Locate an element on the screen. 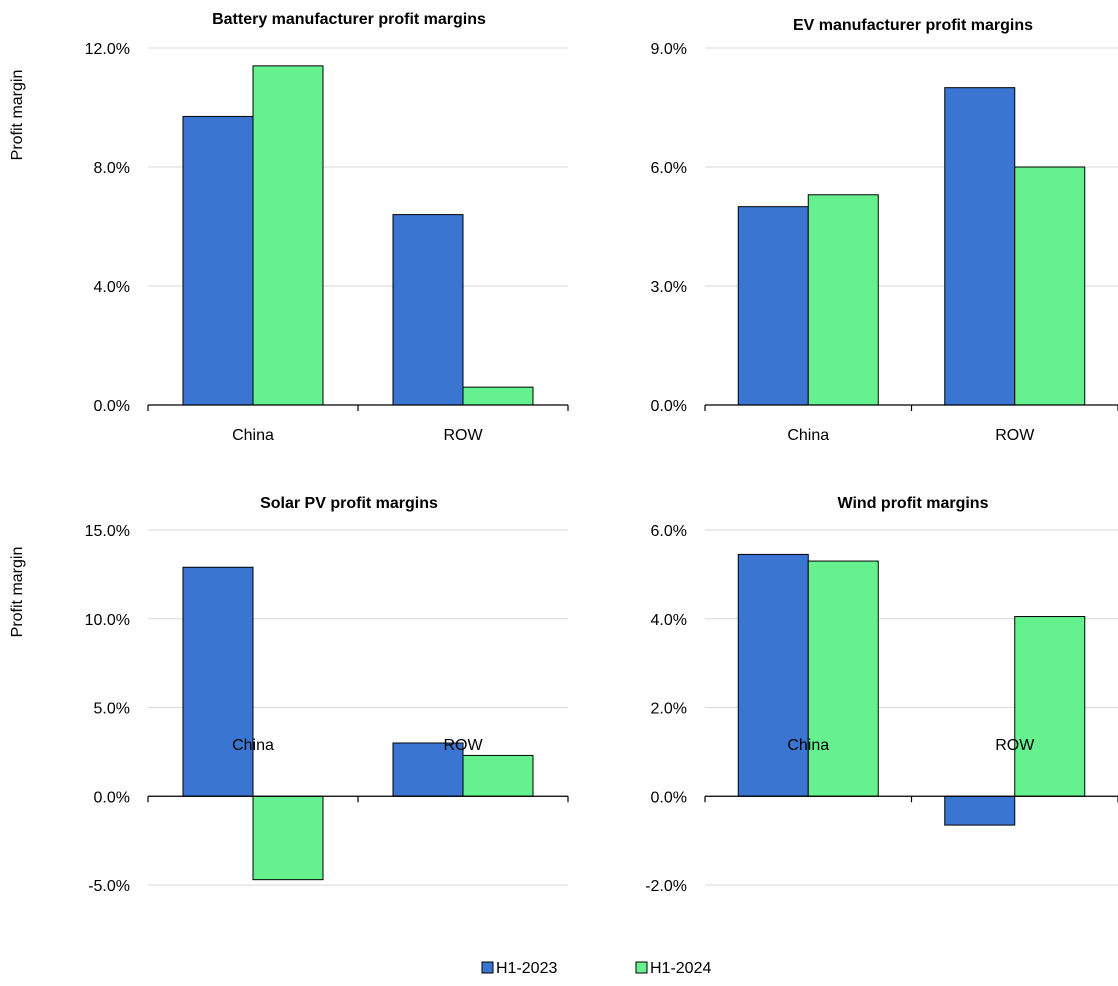 The height and width of the screenshot is (986, 1118). legend: H1-2023 H1-2024 is located at coordinates (596, 968).